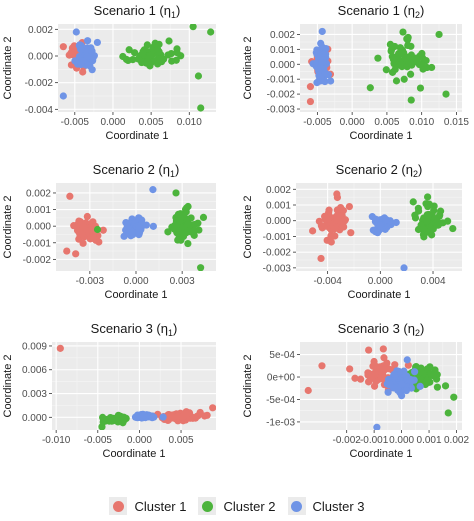 The width and height of the screenshot is (474, 521). What do you see at coordinates (277, 237) in the screenshot?
I see `y-tick-label: -0.001` at bounding box center [277, 237].